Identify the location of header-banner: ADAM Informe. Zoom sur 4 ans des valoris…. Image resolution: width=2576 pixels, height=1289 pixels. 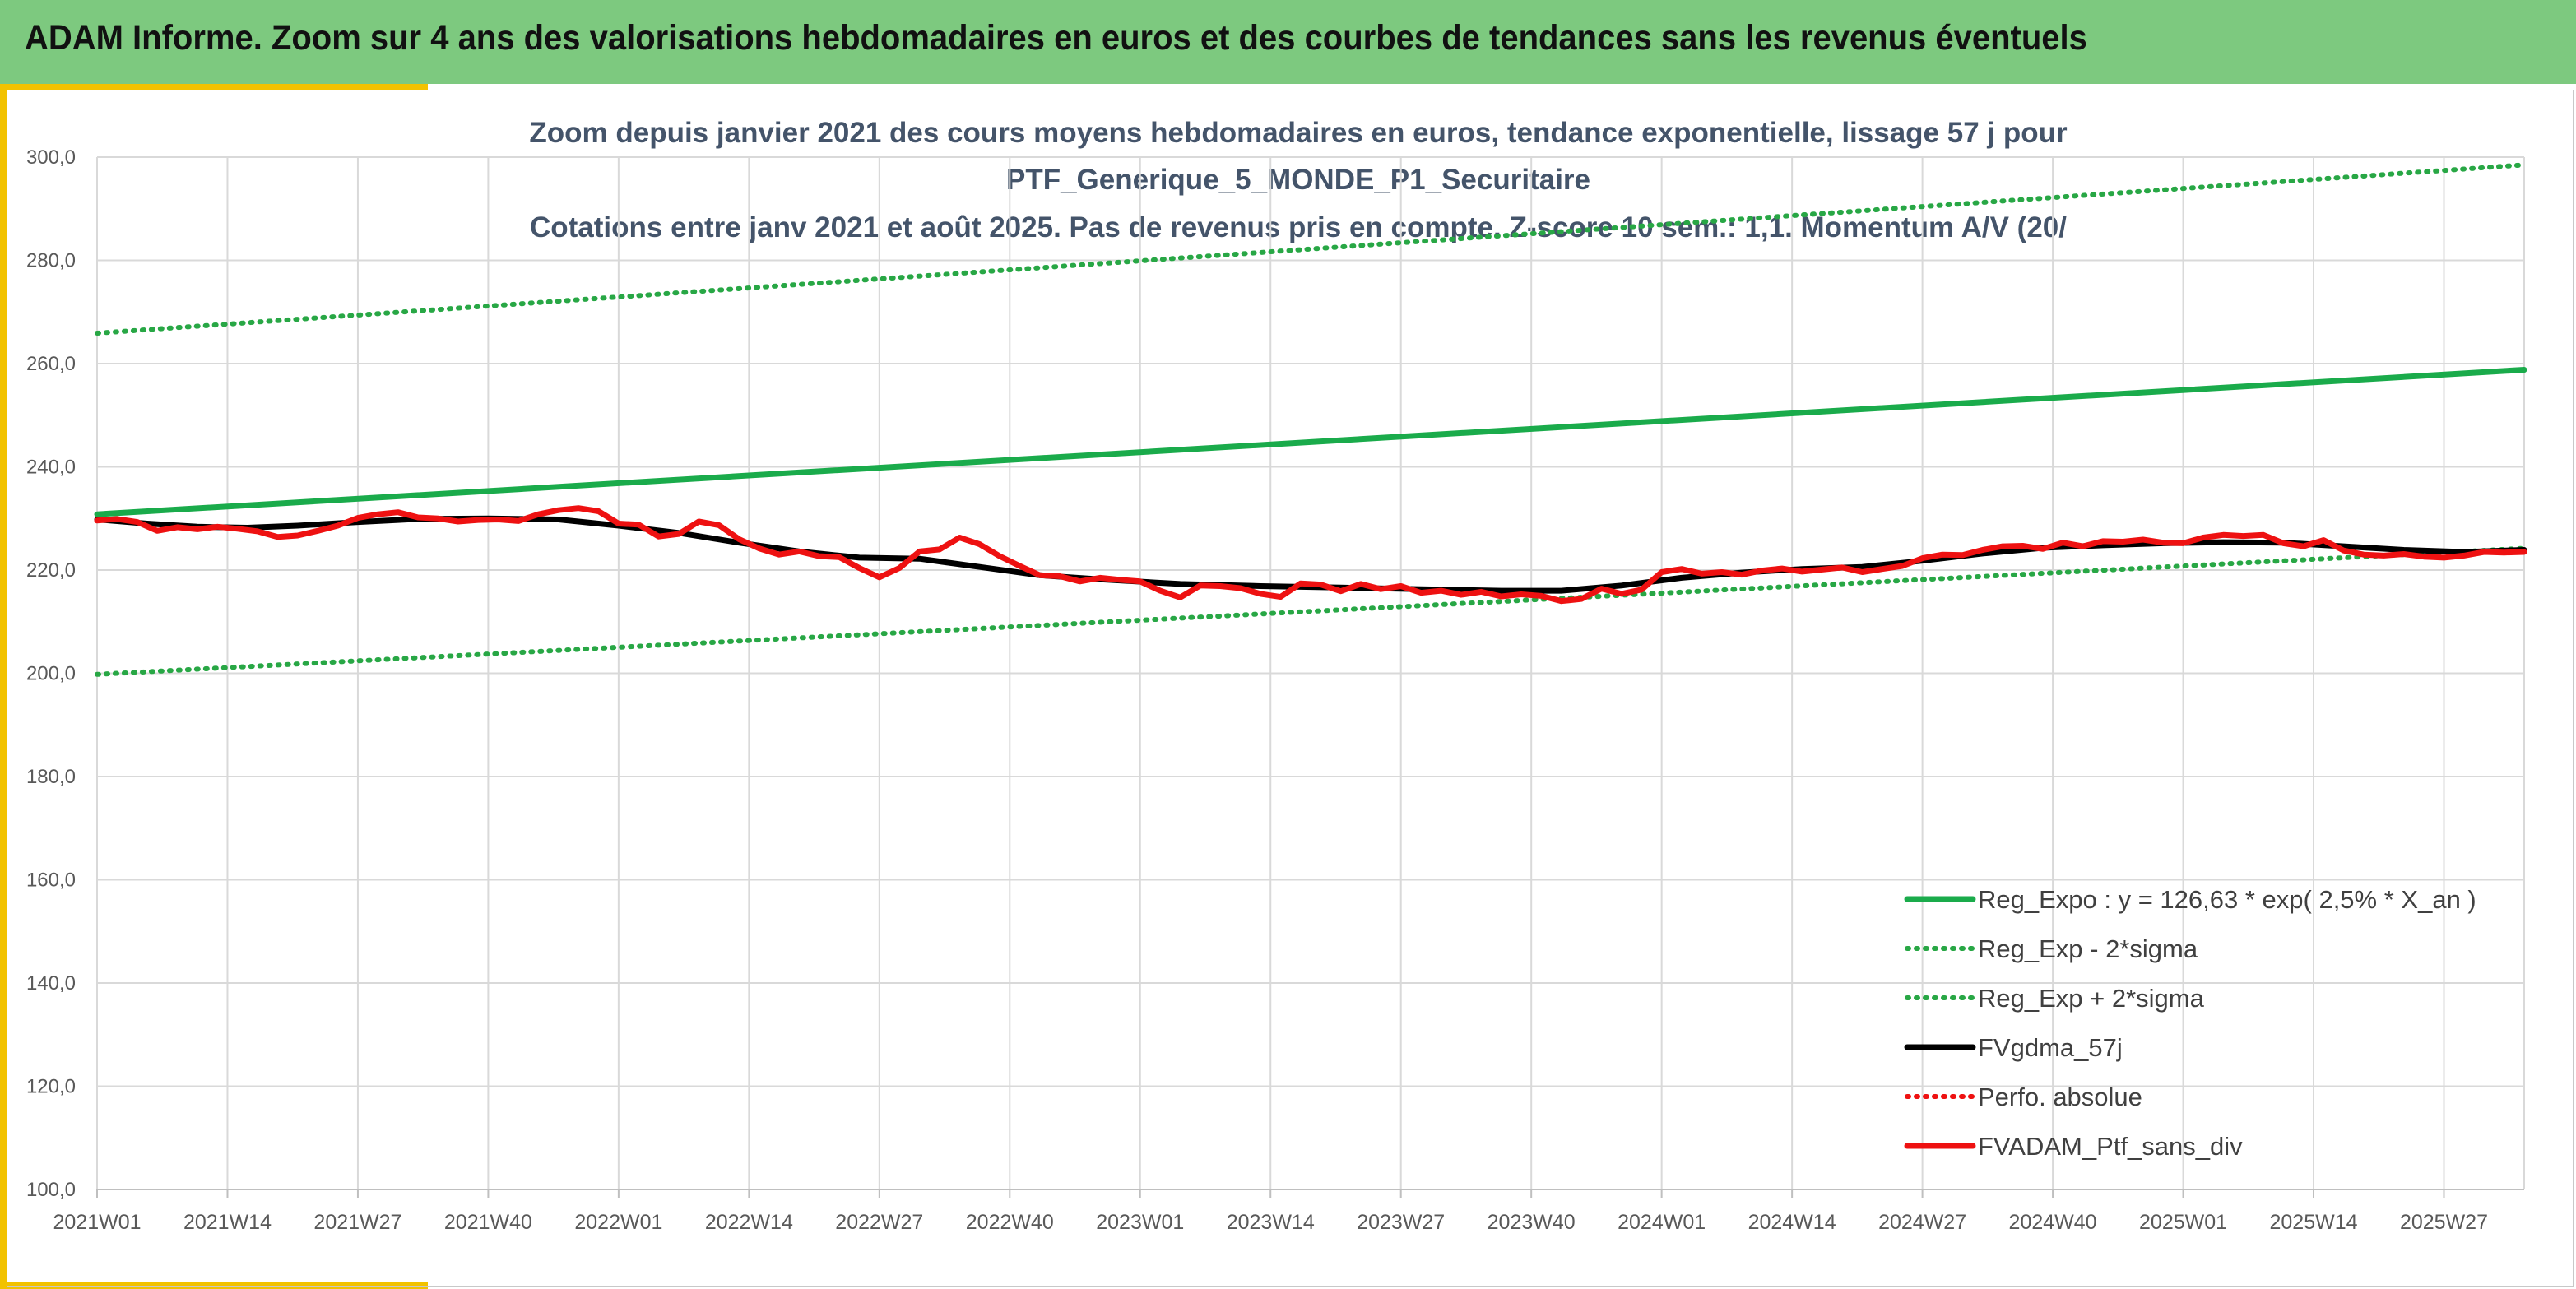
(1288, 42).